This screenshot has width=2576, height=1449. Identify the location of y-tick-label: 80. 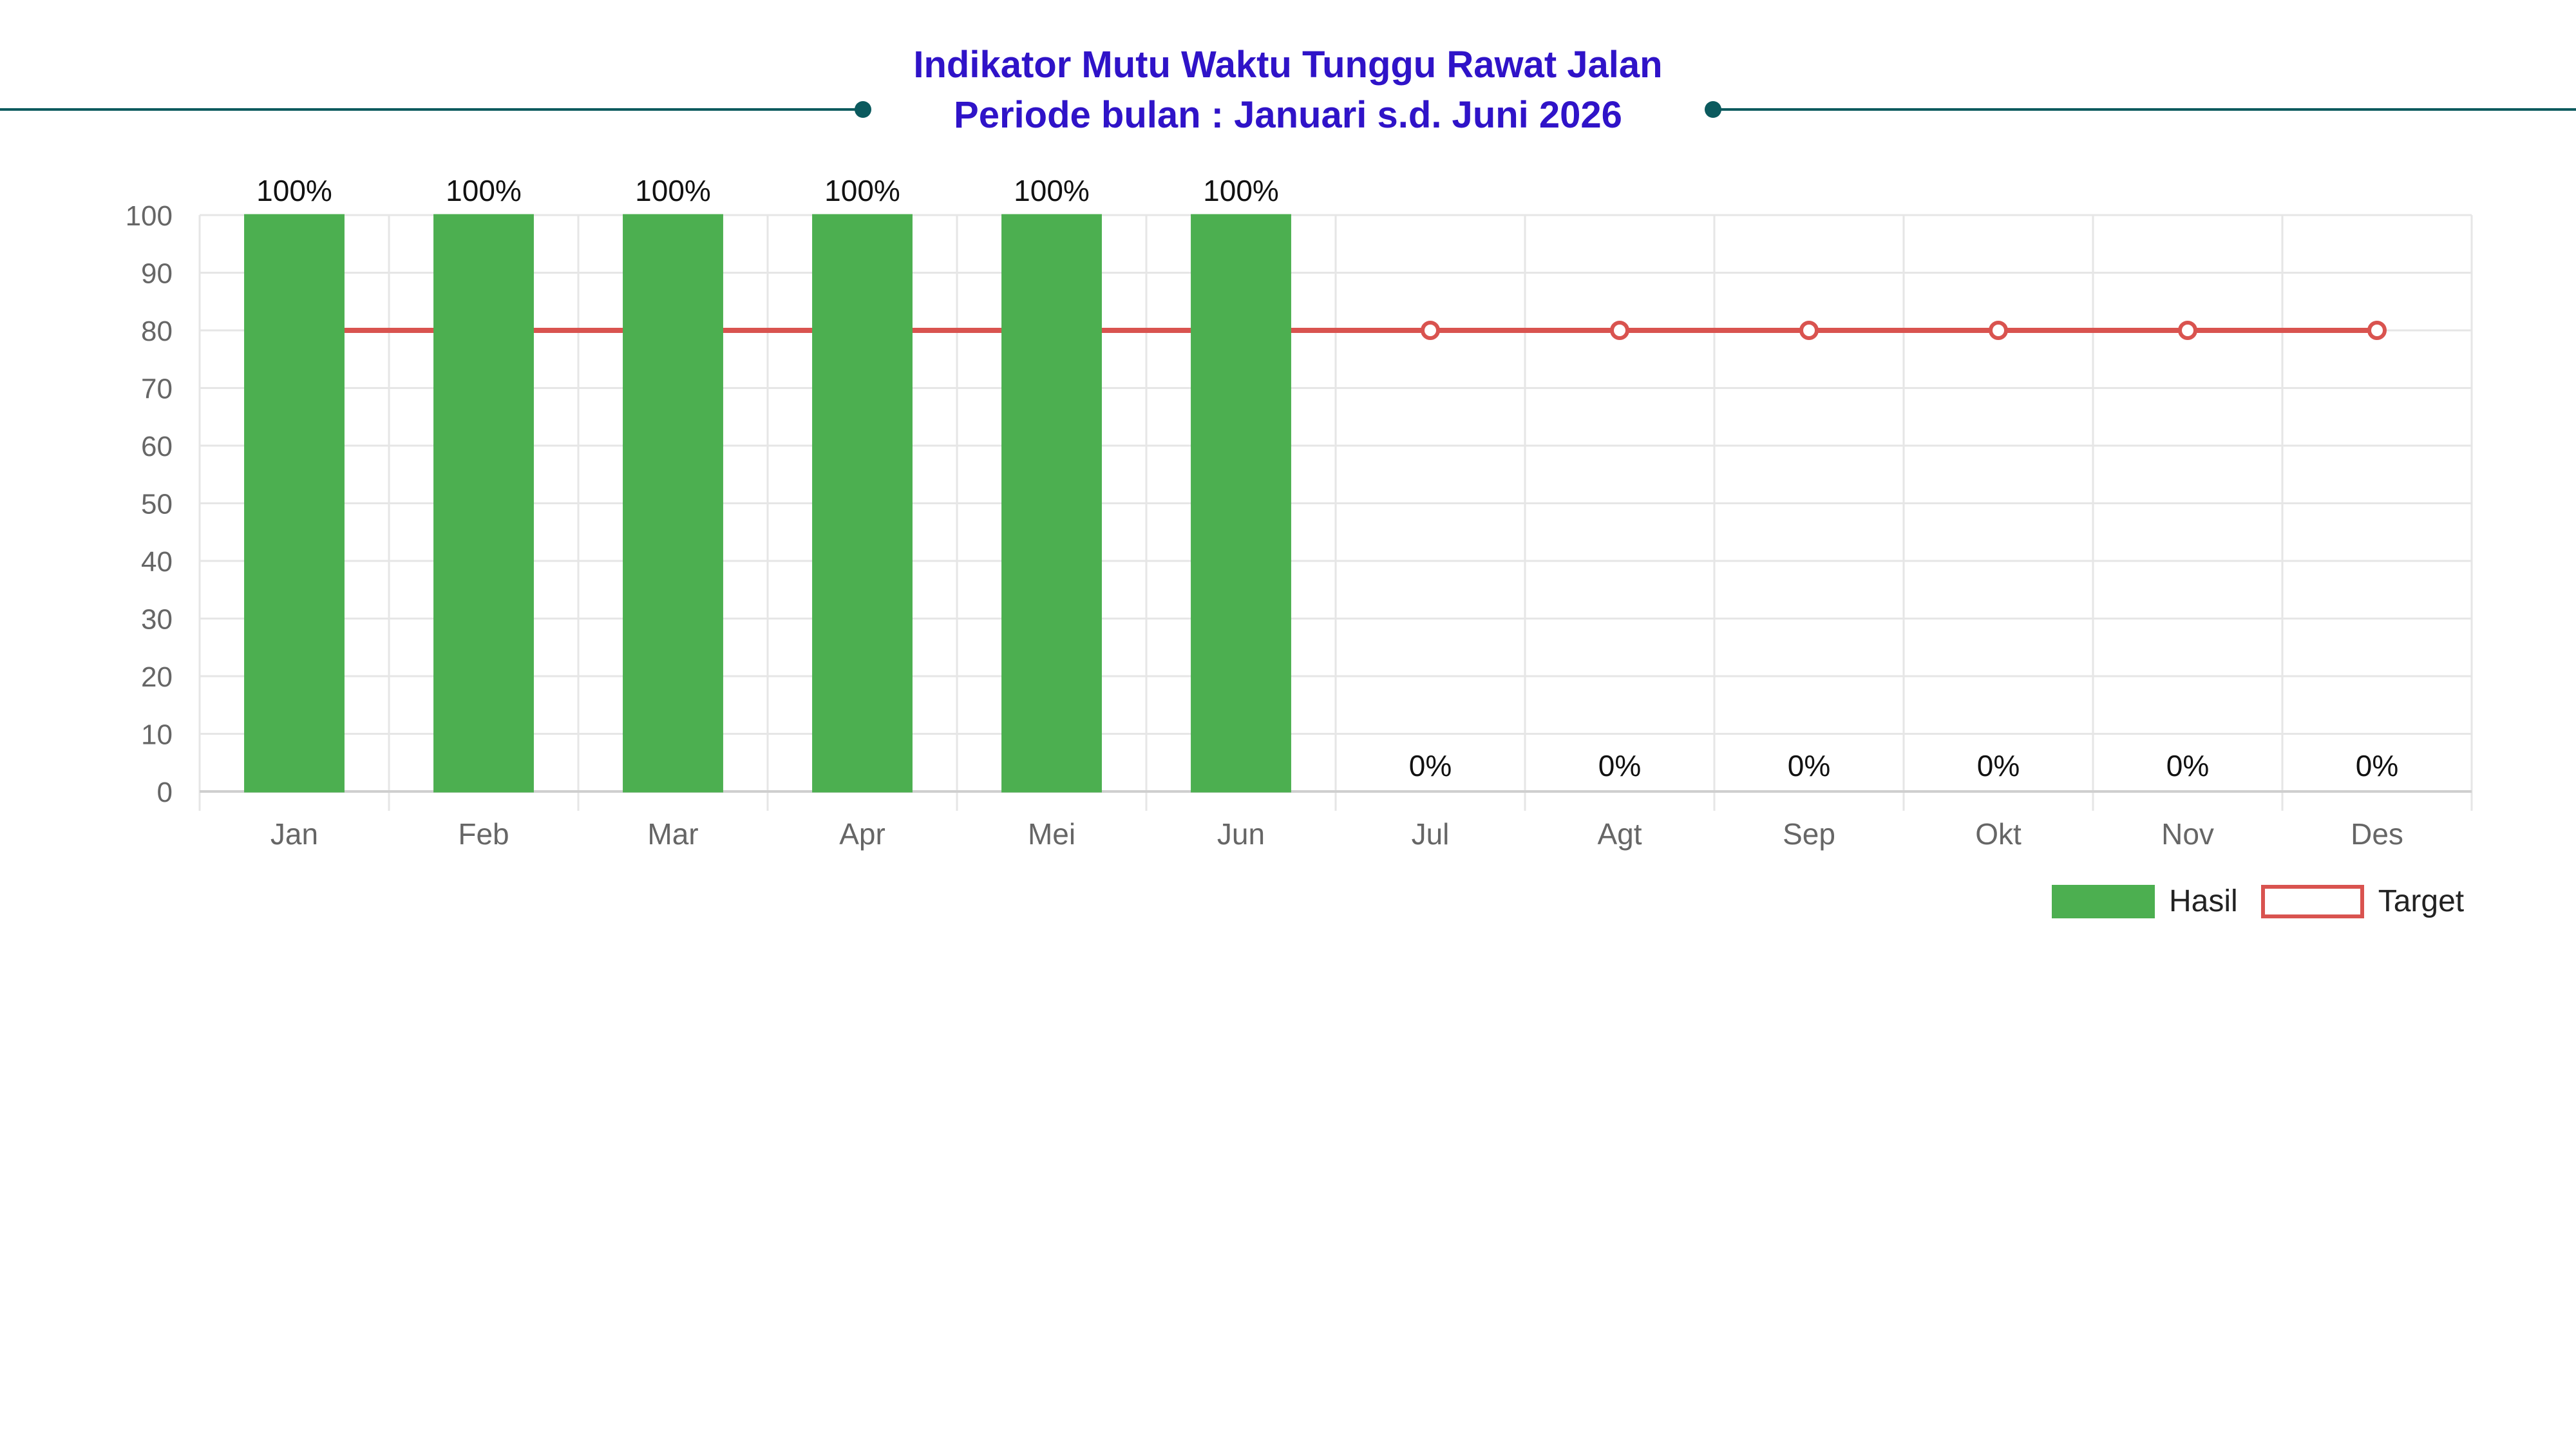
(157, 332).